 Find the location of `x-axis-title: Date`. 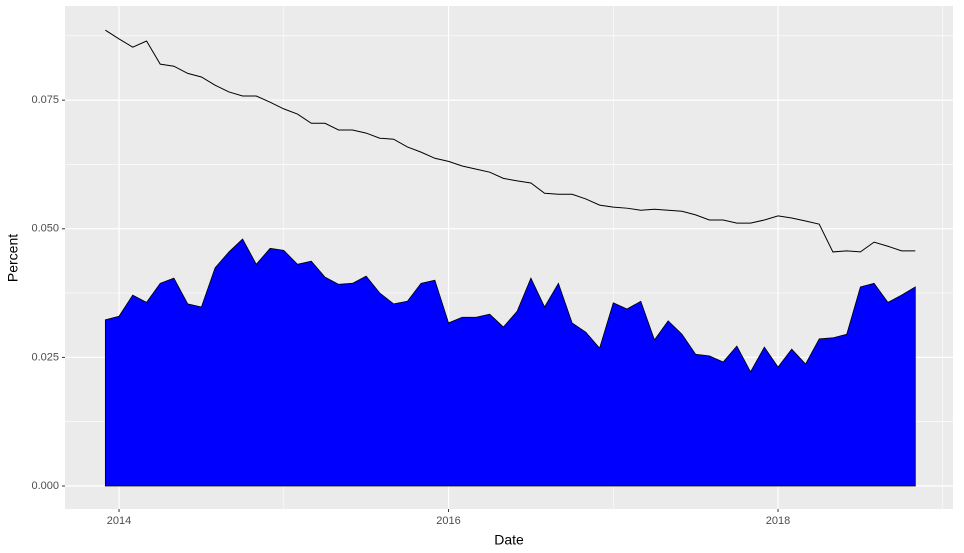

x-axis-title: Date is located at coordinates (509, 540).